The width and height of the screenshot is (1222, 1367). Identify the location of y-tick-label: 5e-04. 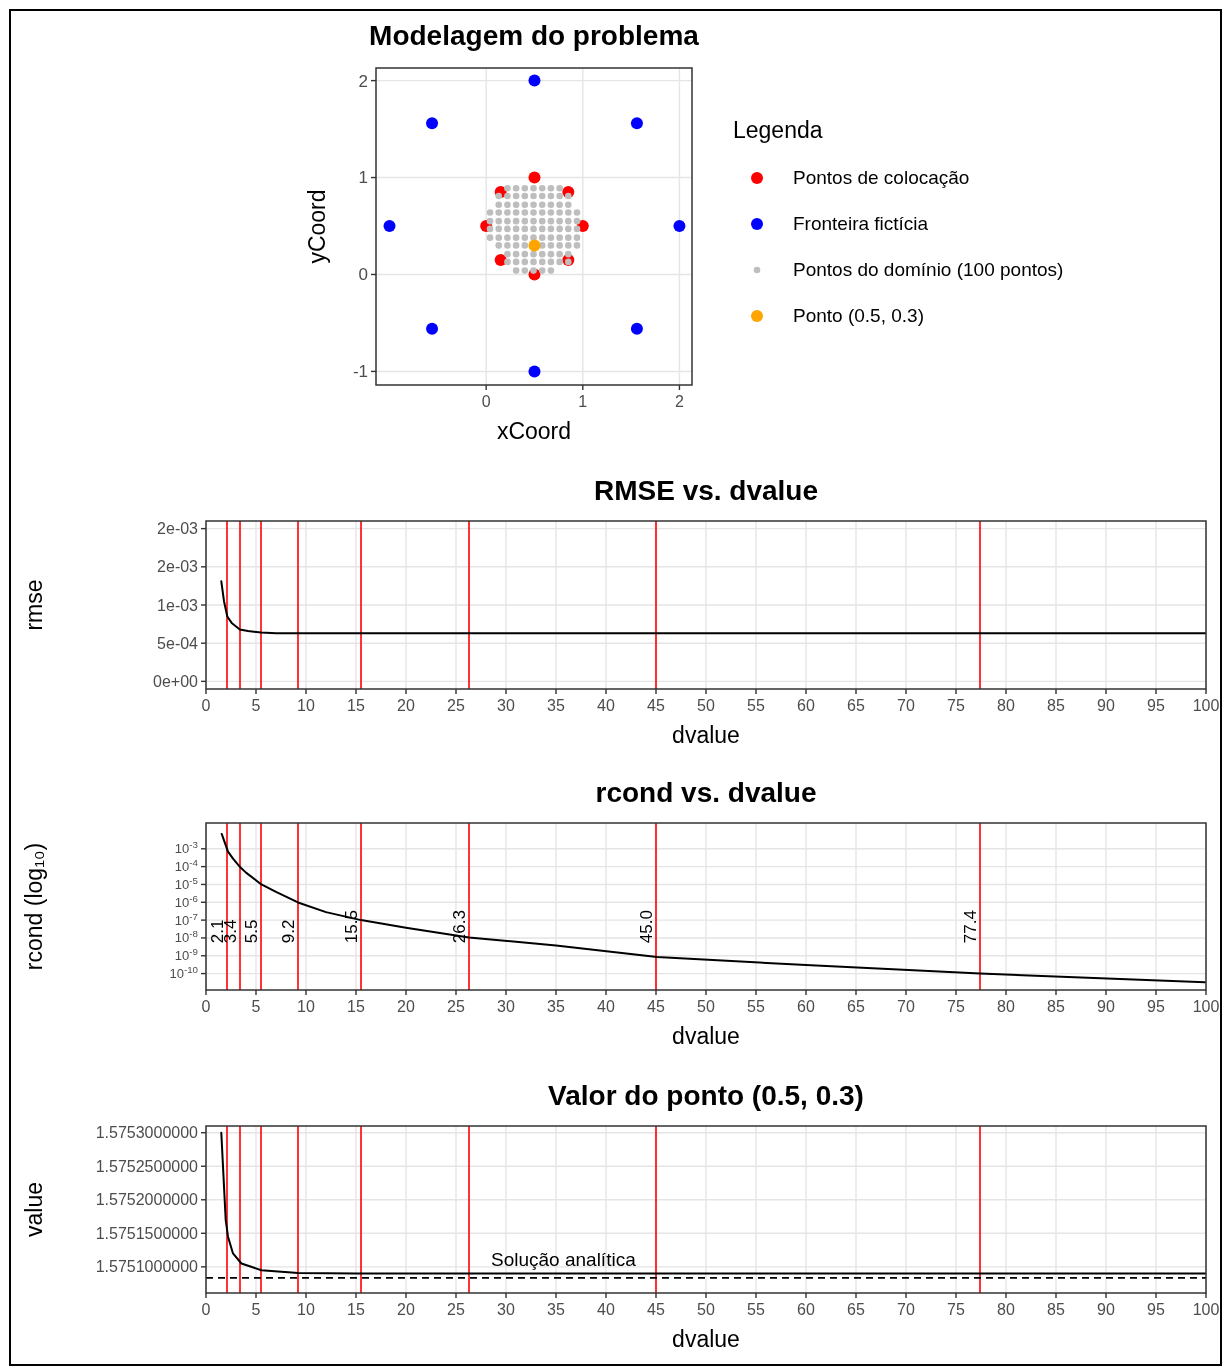
(178, 643).